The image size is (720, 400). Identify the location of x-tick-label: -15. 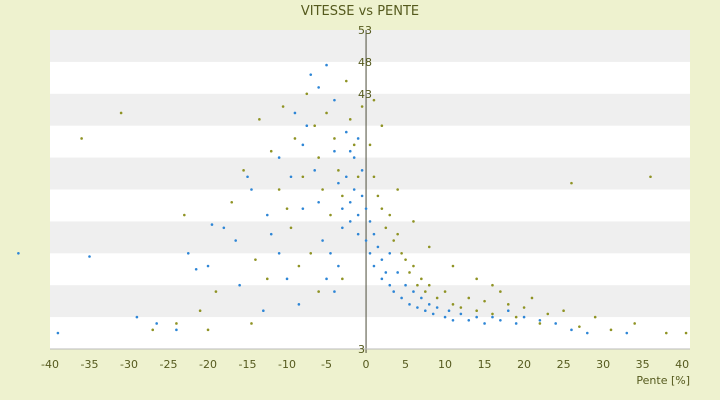
(248, 364).